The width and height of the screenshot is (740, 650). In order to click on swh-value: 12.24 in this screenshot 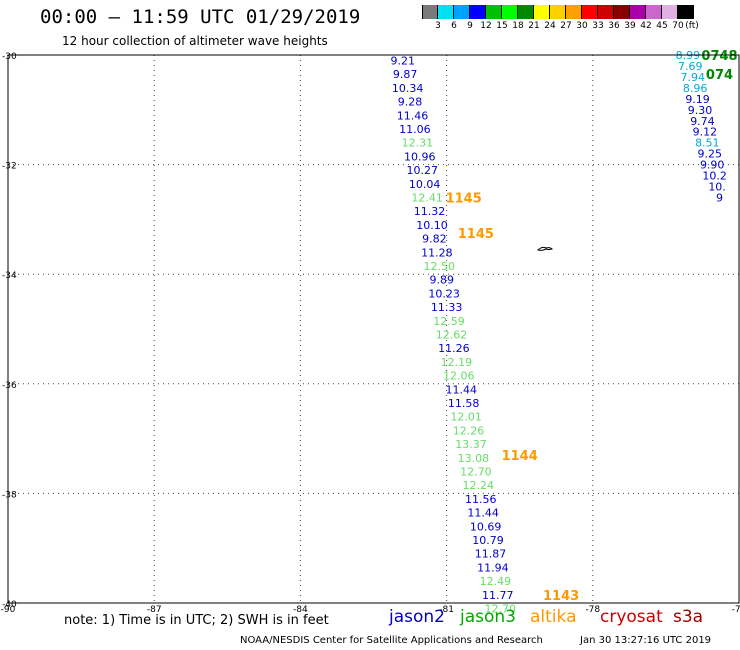, I will do `click(479, 485)`.